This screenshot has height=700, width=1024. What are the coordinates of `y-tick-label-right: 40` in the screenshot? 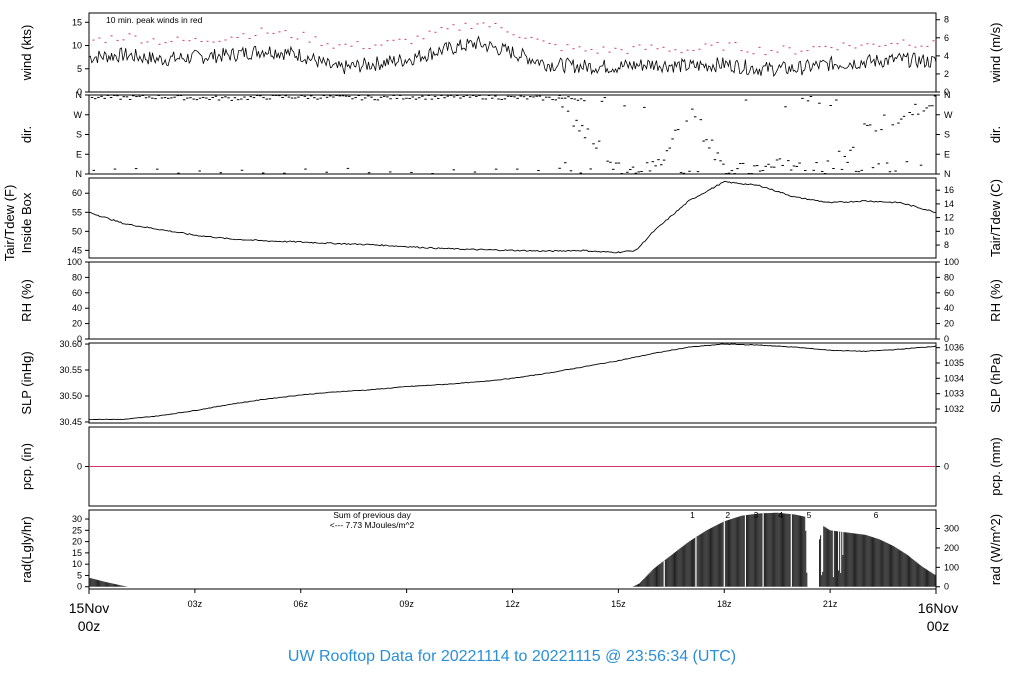 It's located at (949, 308).